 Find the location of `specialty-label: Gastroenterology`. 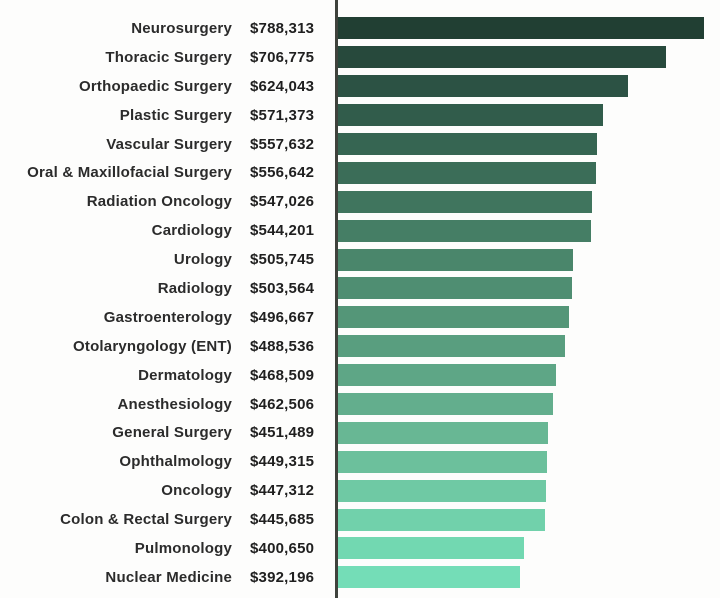

specialty-label: Gastroenterology is located at coordinates (167, 317).